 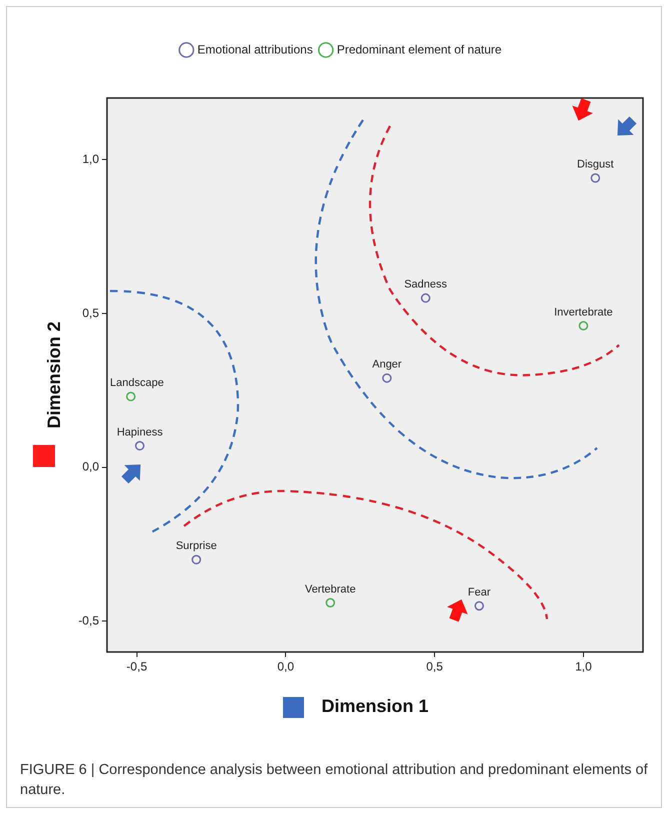 What do you see at coordinates (91, 313) in the screenshot?
I see `y-tick-label: 0,5` at bounding box center [91, 313].